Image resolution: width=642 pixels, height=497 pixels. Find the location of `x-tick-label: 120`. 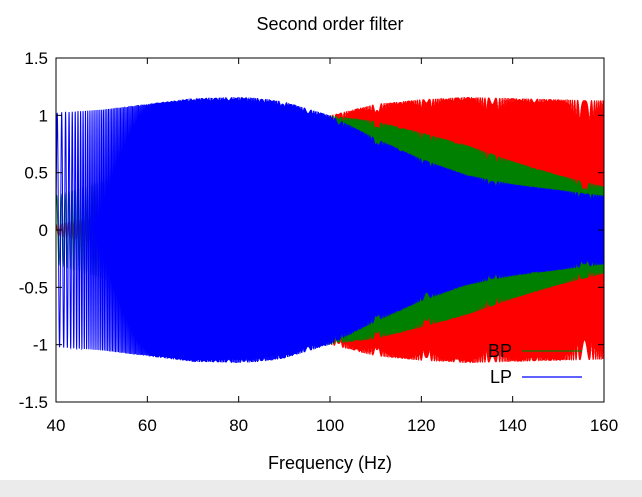

x-tick-label: 120 is located at coordinates (421, 425).